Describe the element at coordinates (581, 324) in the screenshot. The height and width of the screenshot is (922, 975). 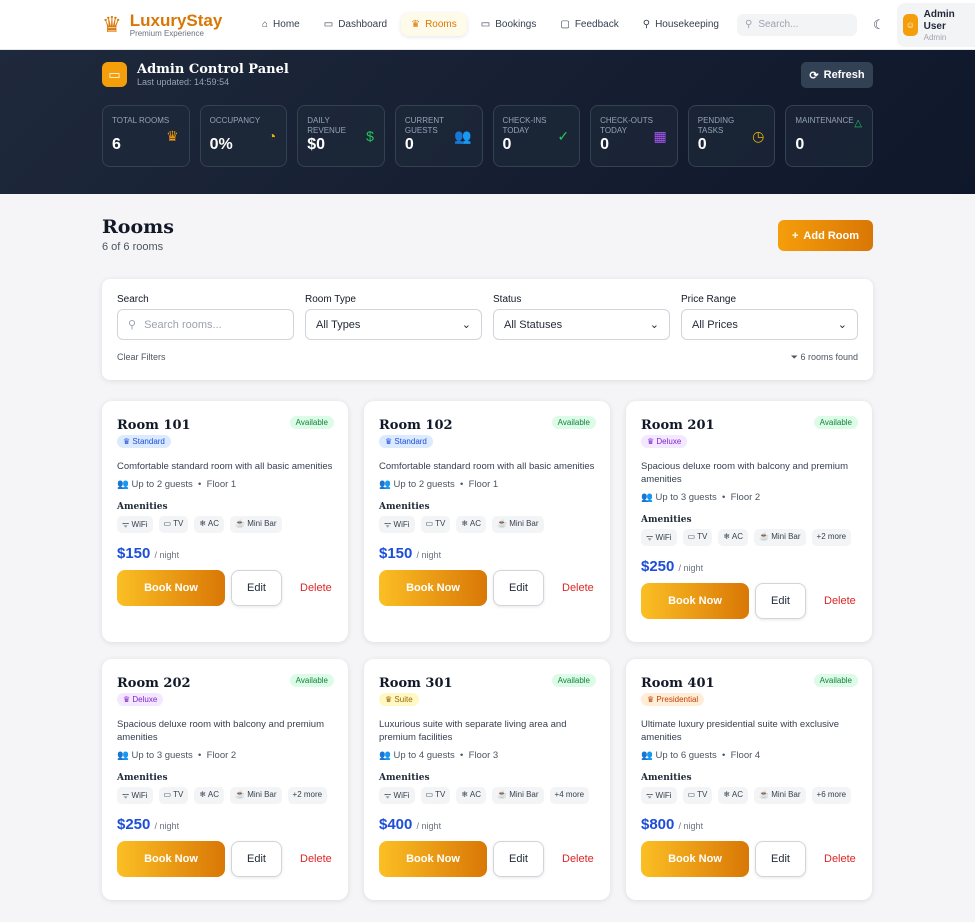
I see `status-select: All Statuses ⌄` at that location.